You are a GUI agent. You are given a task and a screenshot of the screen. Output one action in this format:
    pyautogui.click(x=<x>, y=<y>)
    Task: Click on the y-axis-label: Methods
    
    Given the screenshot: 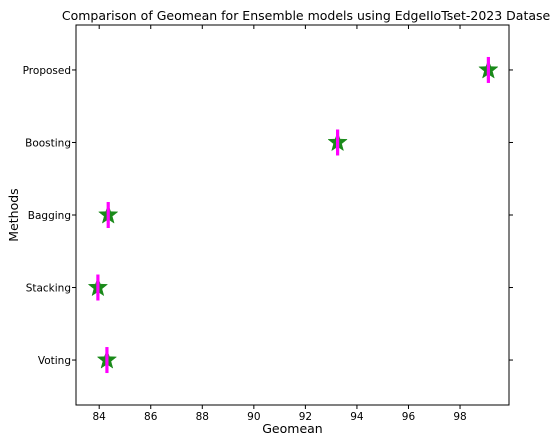 What is the action you would take?
    pyautogui.click(x=13, y=214)
    